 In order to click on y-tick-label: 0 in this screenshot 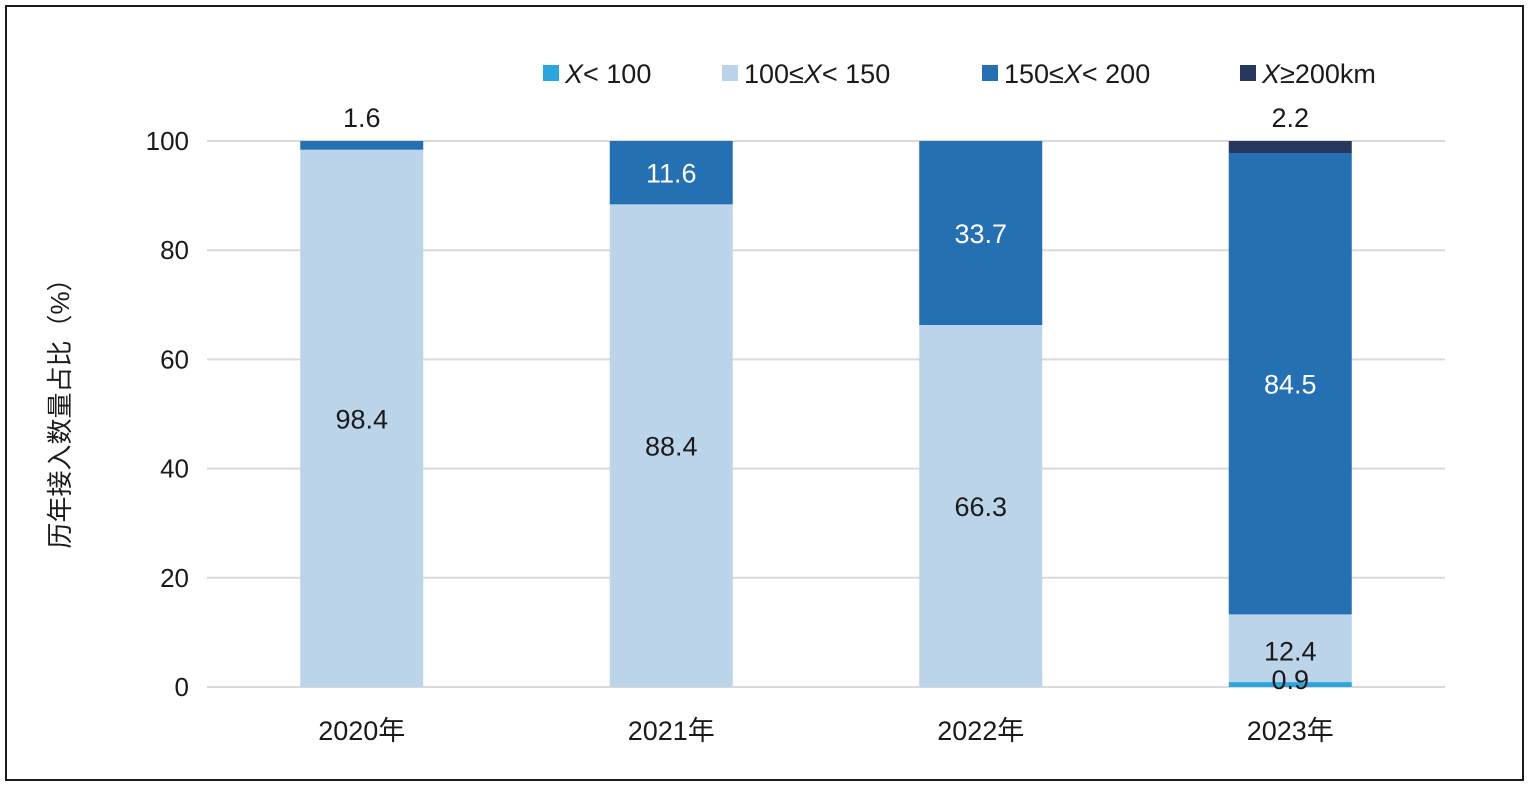, I will do `click(182, 687)`.